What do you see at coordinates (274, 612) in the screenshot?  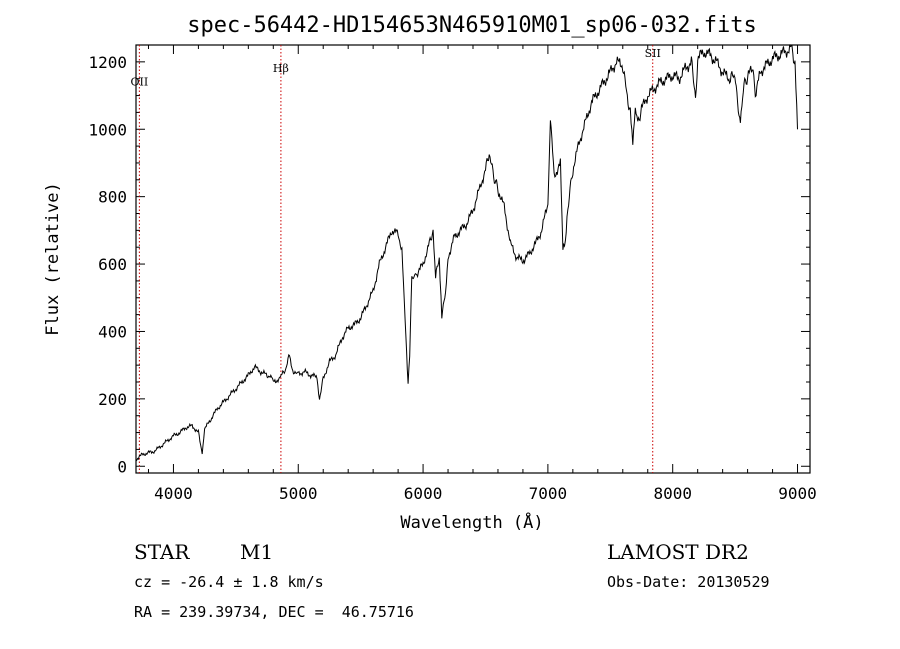 I see `coordinates: RA = 239.39734, DEC = 46.75716` at bounding box center [274, 612].